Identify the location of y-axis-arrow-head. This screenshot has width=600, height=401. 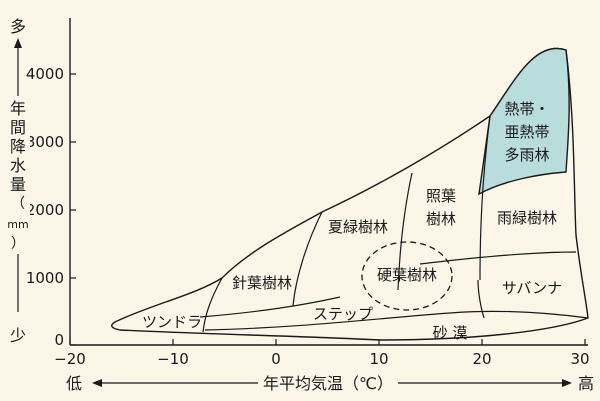
(18, 43).